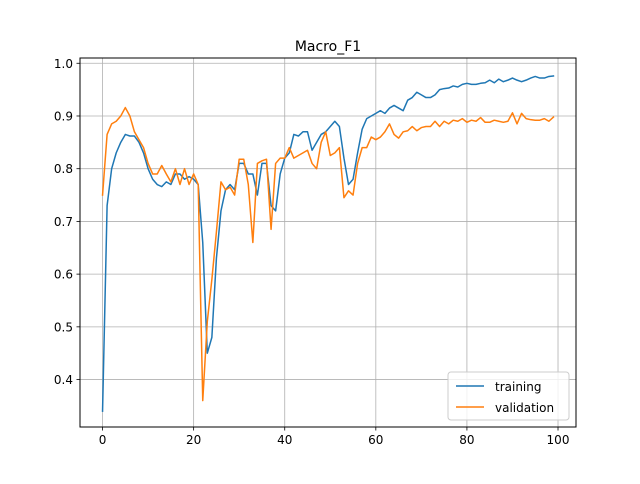 This screenshot has height=484, width=640. Describe the element at coordinates (63, 222) in the screenshot. I see `y-tick-label: 0.7` at that location.